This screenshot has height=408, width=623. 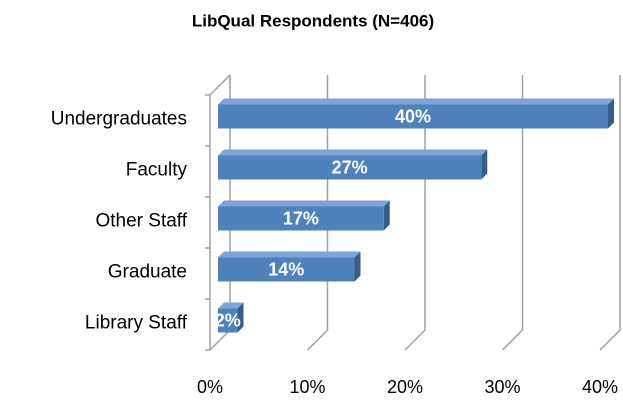 I want to click on axis-wall, so click(x=220, y=212).